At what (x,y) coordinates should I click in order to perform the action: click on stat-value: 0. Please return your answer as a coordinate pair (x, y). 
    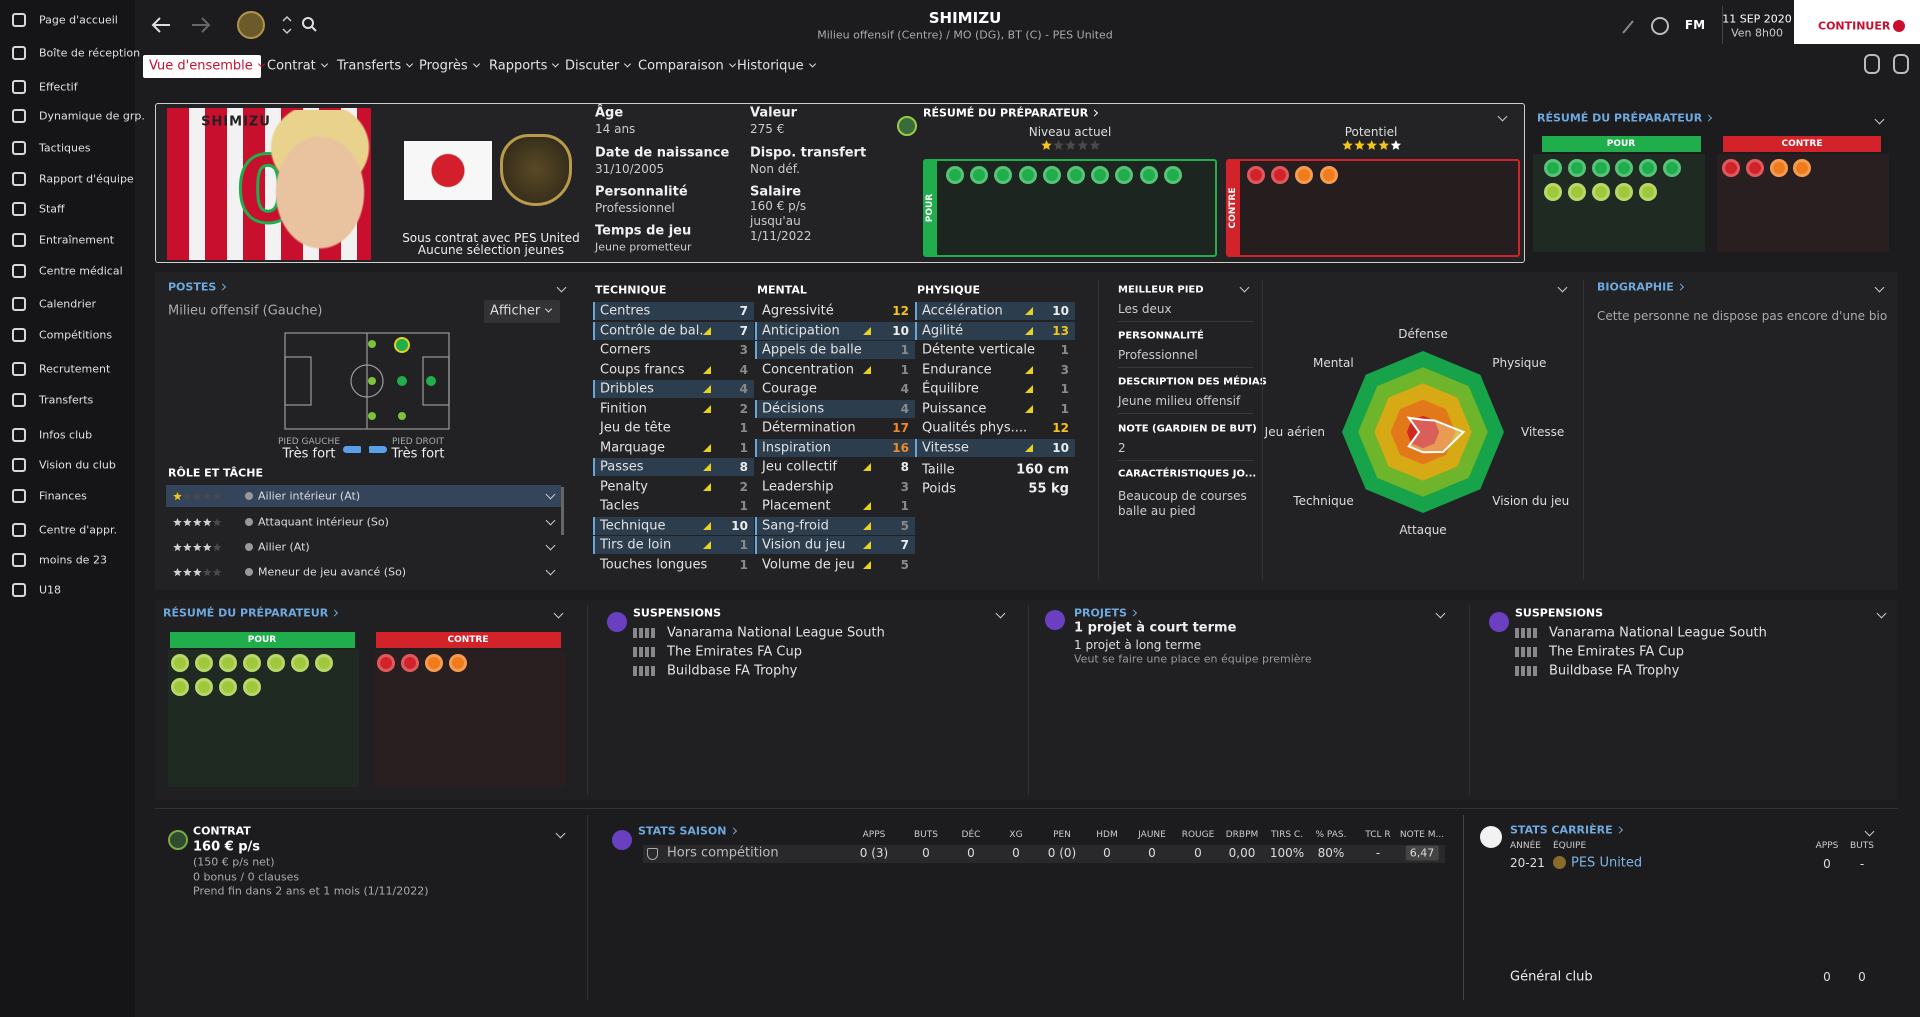
    Looking at the image, I should click on (1152, 853).